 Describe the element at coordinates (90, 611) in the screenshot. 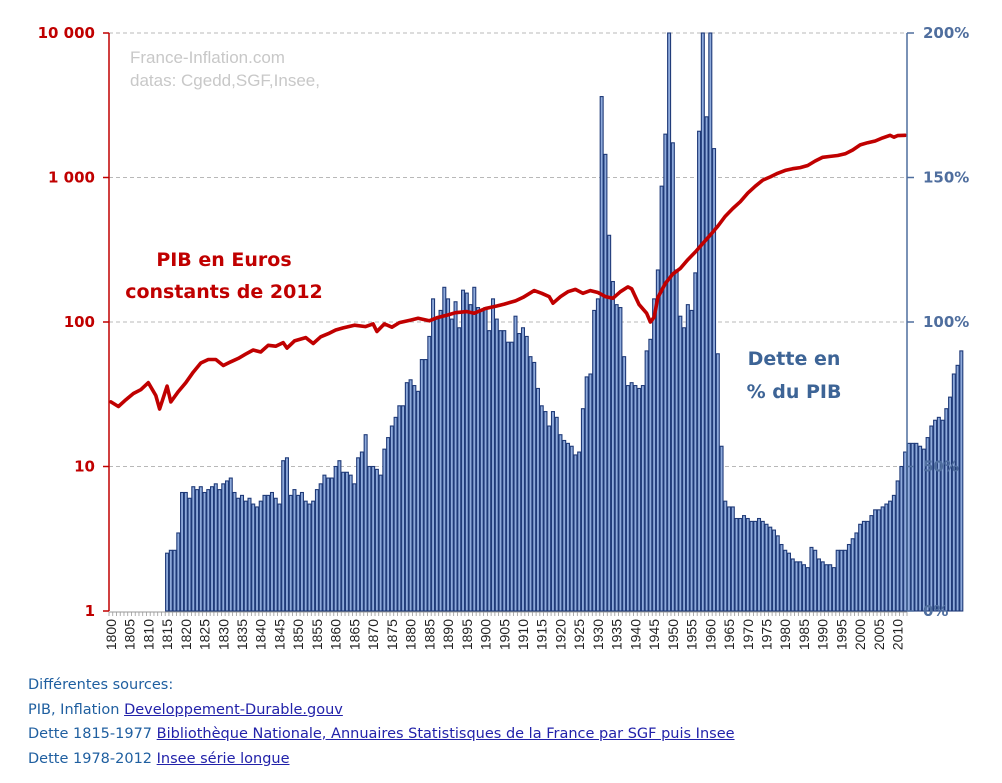

I see `left-axis-tick-label: 1` at that location.